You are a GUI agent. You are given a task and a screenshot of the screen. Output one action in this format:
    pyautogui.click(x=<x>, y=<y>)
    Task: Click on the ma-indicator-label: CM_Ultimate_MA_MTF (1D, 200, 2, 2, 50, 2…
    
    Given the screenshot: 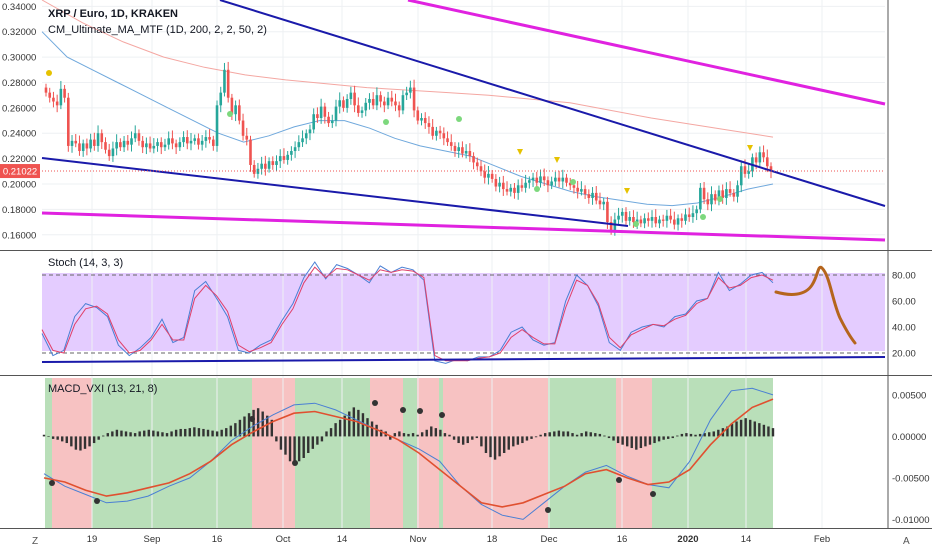 What is the action you would take?
    pyautogui.click(x=157, y=30)
    